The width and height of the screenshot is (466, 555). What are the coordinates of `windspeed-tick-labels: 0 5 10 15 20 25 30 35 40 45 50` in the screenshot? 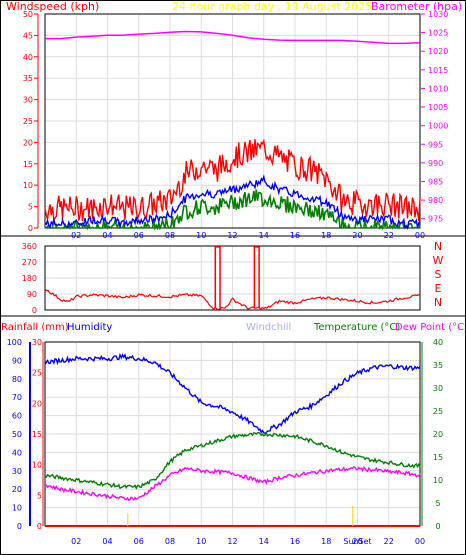 It's located at (31, 121).